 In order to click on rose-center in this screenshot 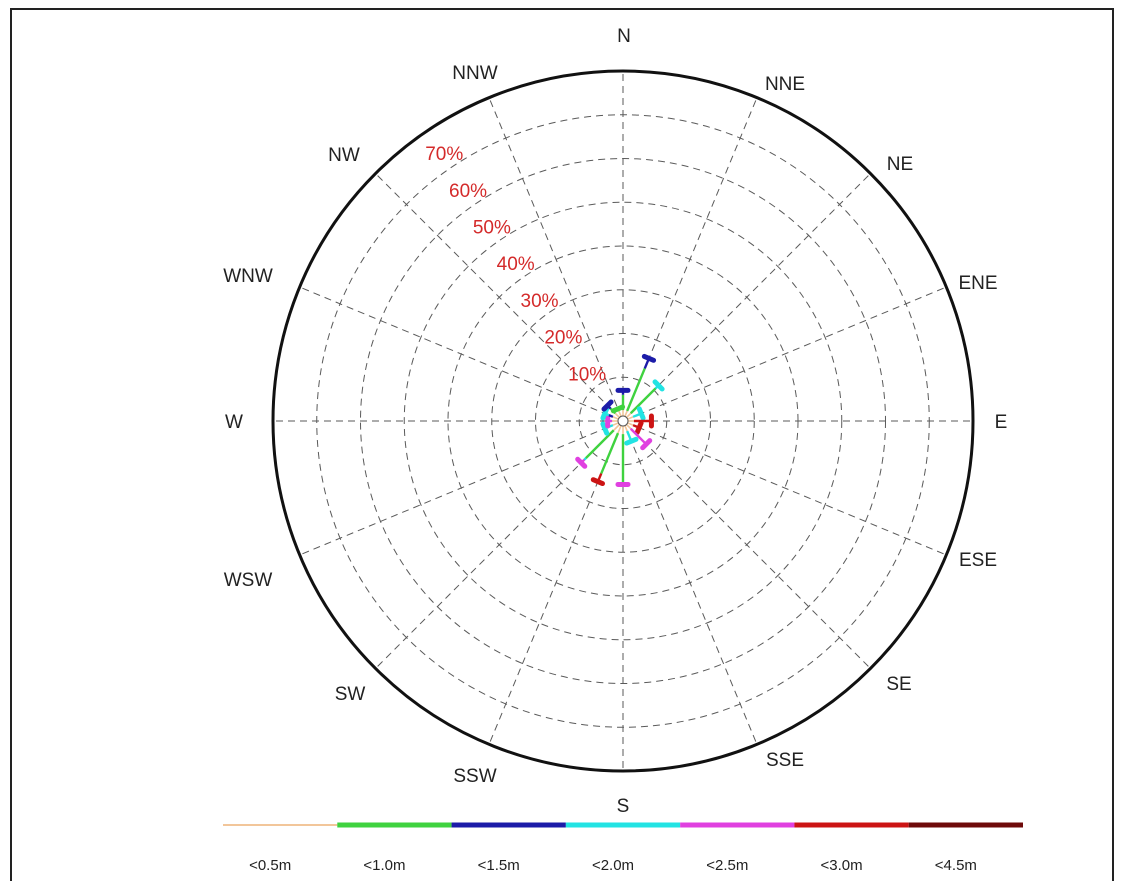, I will do `click(623, 421)`.